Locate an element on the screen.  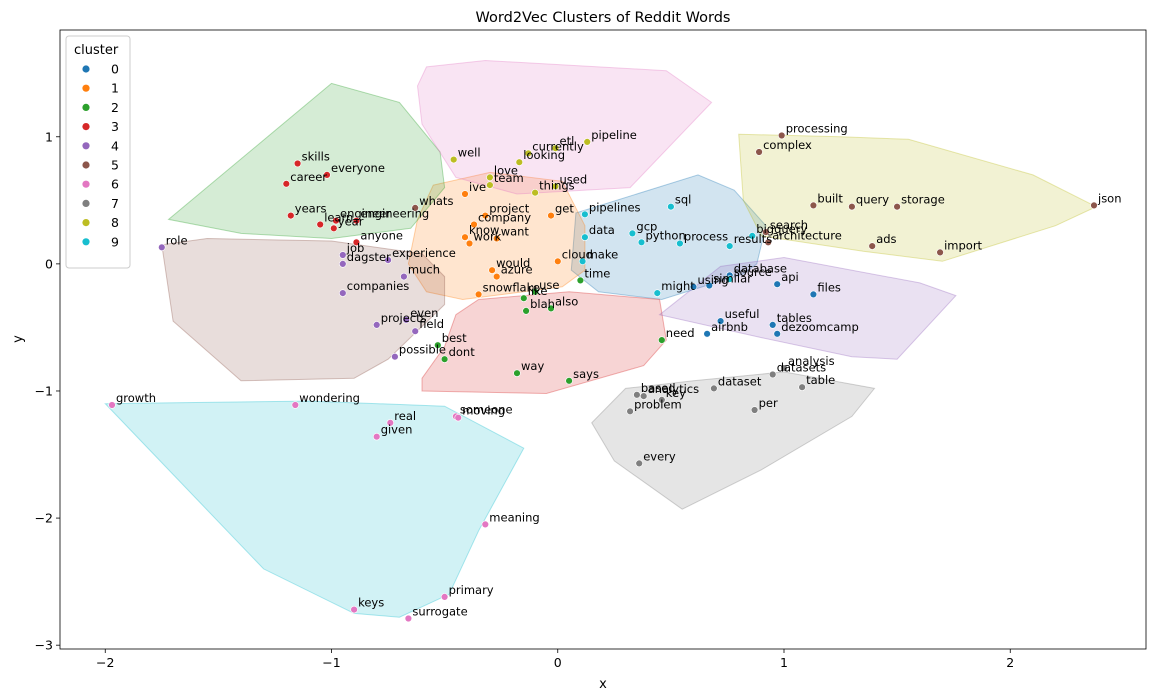
x-tick-label: −2 is located at coordinates (105, 662).